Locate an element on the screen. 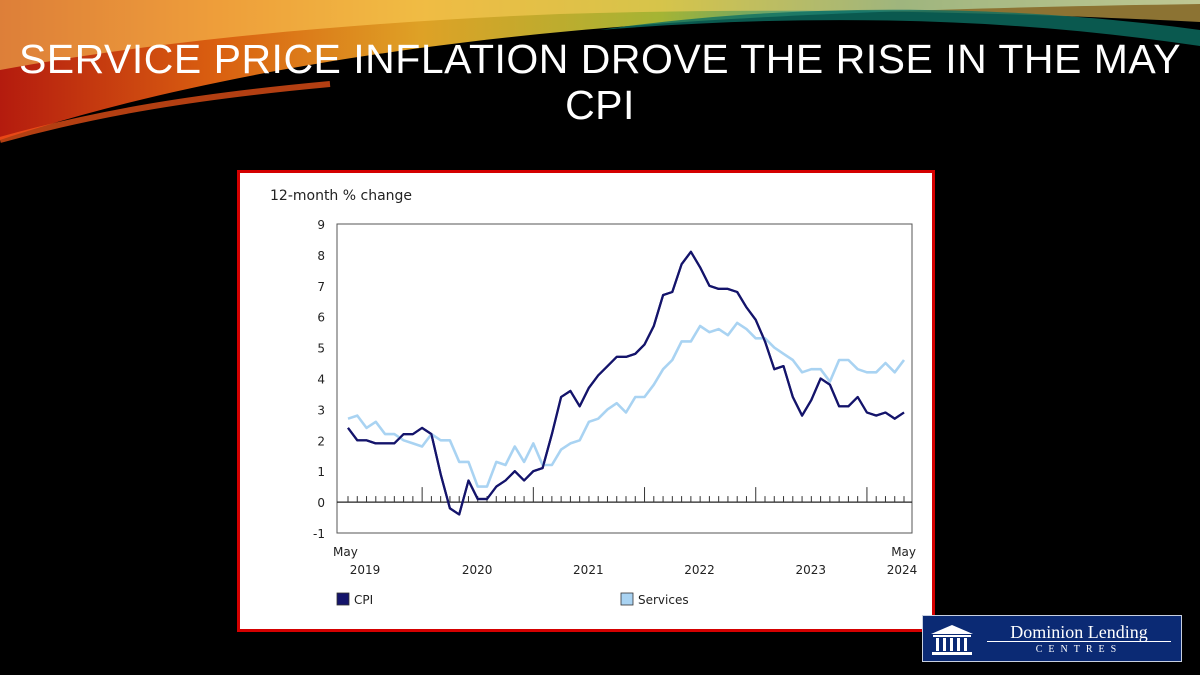  y-tick-label: 4 is located at coordinates (321, 380).